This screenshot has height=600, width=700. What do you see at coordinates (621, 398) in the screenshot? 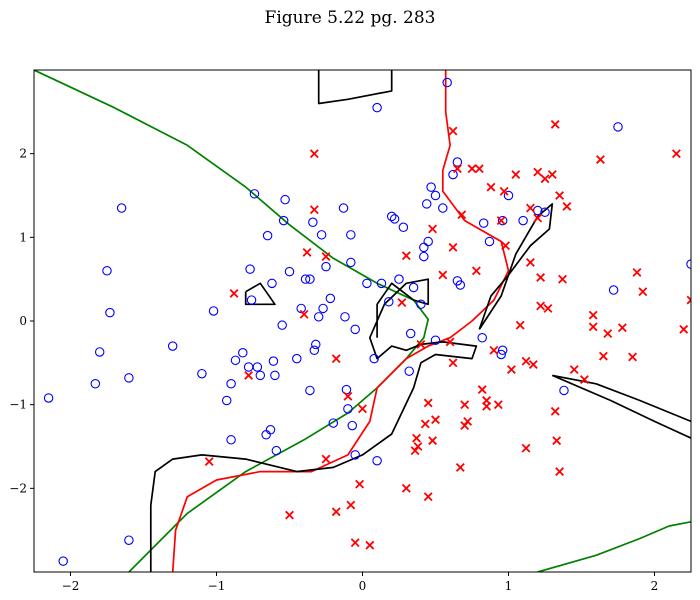
I see `boundary-curve` at bounding box center [621, 398].